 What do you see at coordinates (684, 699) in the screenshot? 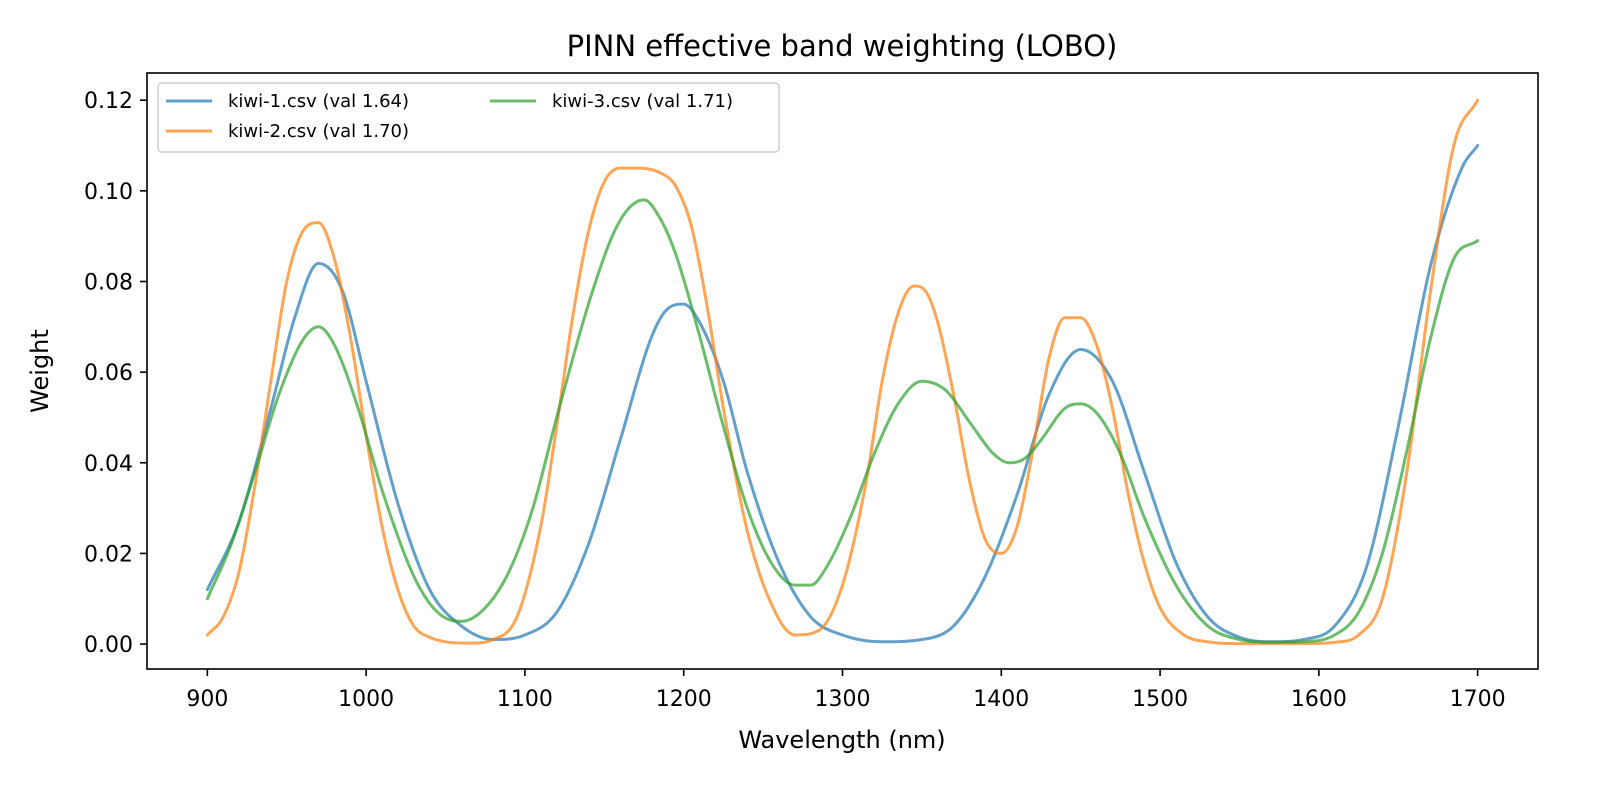
I see `x-tick-label: 1200` at bounding box center [684, 699].